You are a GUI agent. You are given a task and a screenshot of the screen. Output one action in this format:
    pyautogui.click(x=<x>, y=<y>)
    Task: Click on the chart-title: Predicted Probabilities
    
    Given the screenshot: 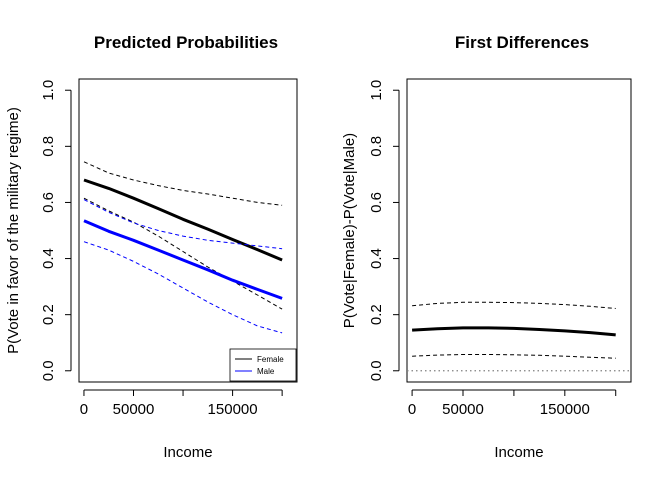 What is the action you would take?
    pyautogui.click(x=186, y=42)
    